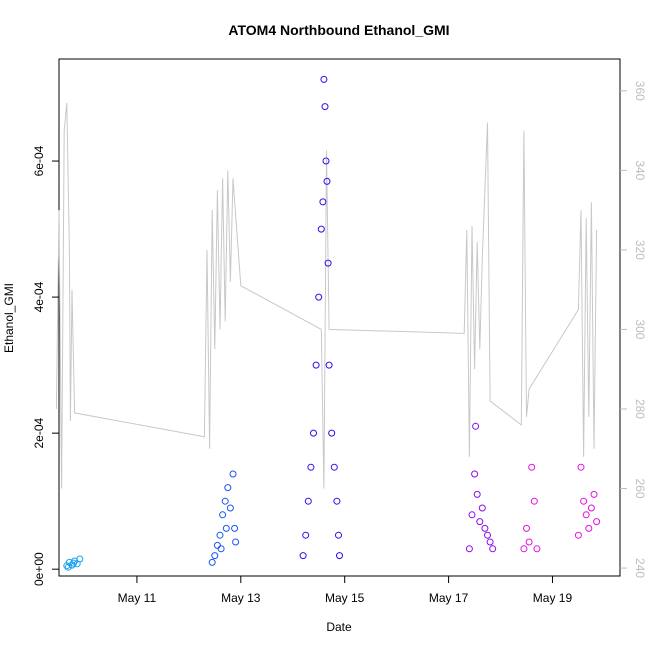 The width and height of the screenshot is (650, 650). What do you see at coordinates (39, 160) in the screenshot?
I see `y-tick-label: 6e-04` at bounding box center [39, 160].